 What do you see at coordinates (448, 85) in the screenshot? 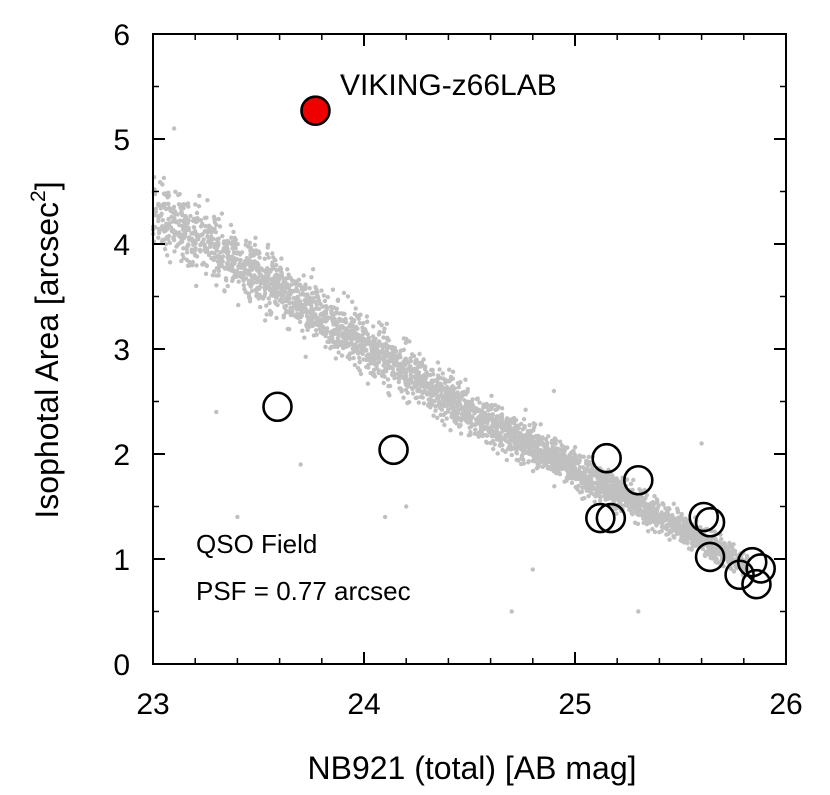
I see `highlight-label: VIKING-z66LAB` at bounding box center [448, 85].